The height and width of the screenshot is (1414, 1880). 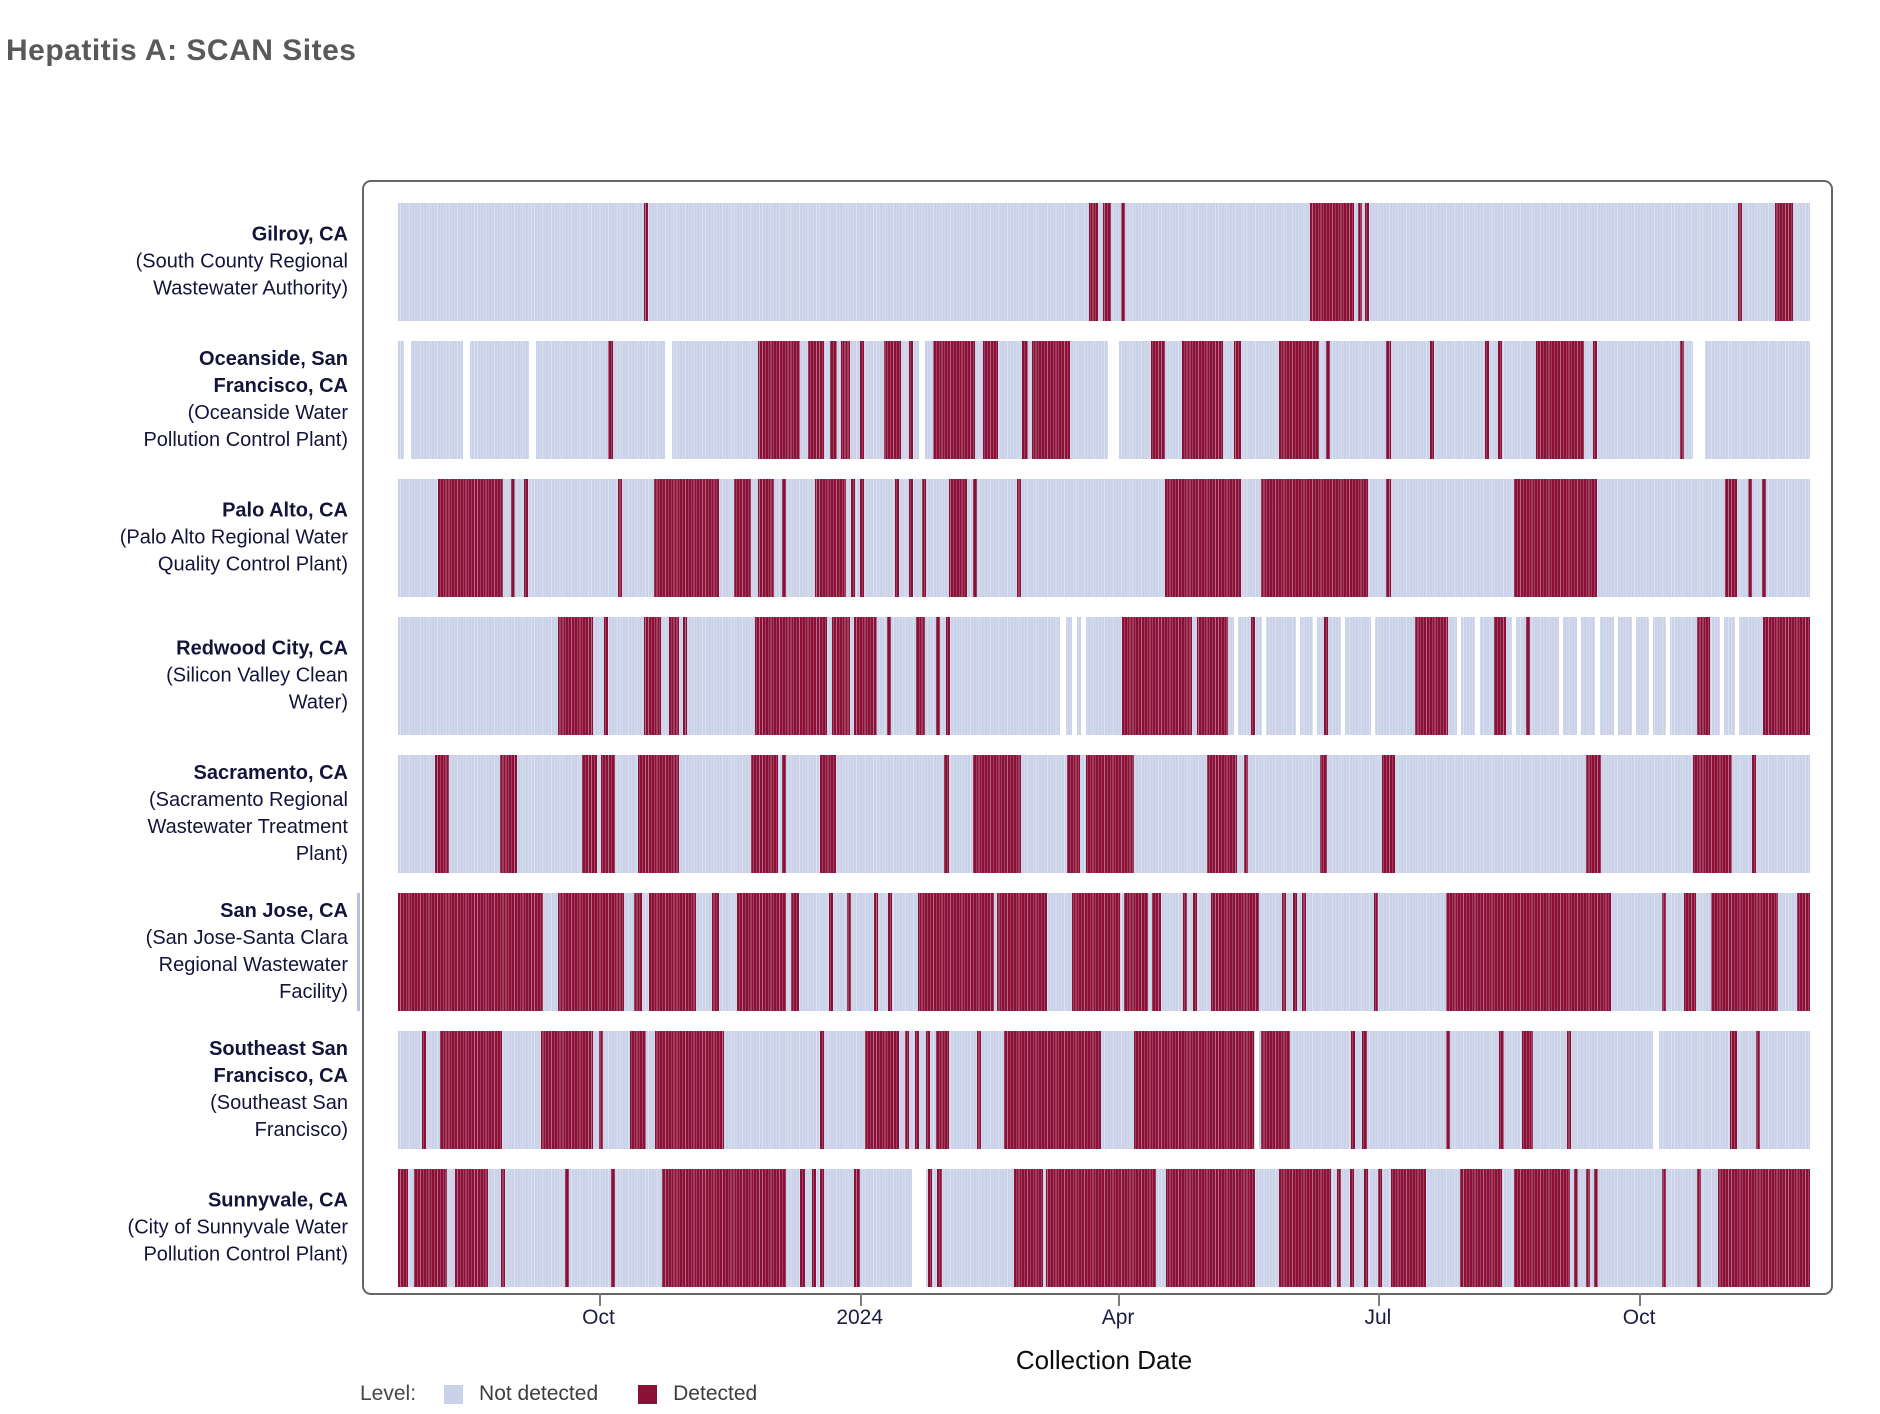 I want to click on legend: Level: Not detected Detected, so click(x=578, y=1394).